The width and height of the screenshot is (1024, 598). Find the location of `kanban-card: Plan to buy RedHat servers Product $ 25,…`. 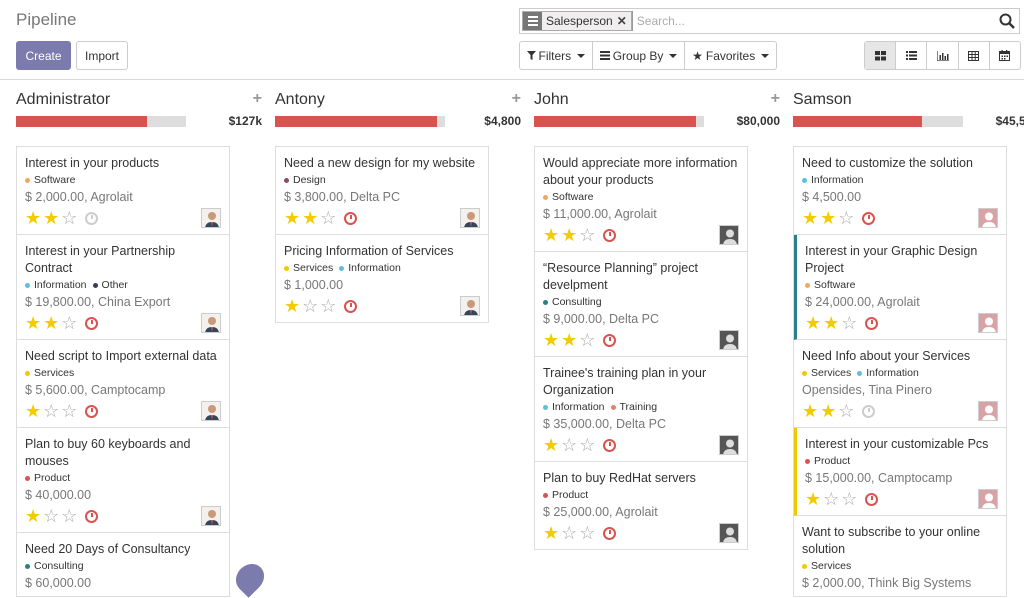

kanban-card: Plan to buy RedHat servers Product $ 25,… is located at coordinates (641, 505).